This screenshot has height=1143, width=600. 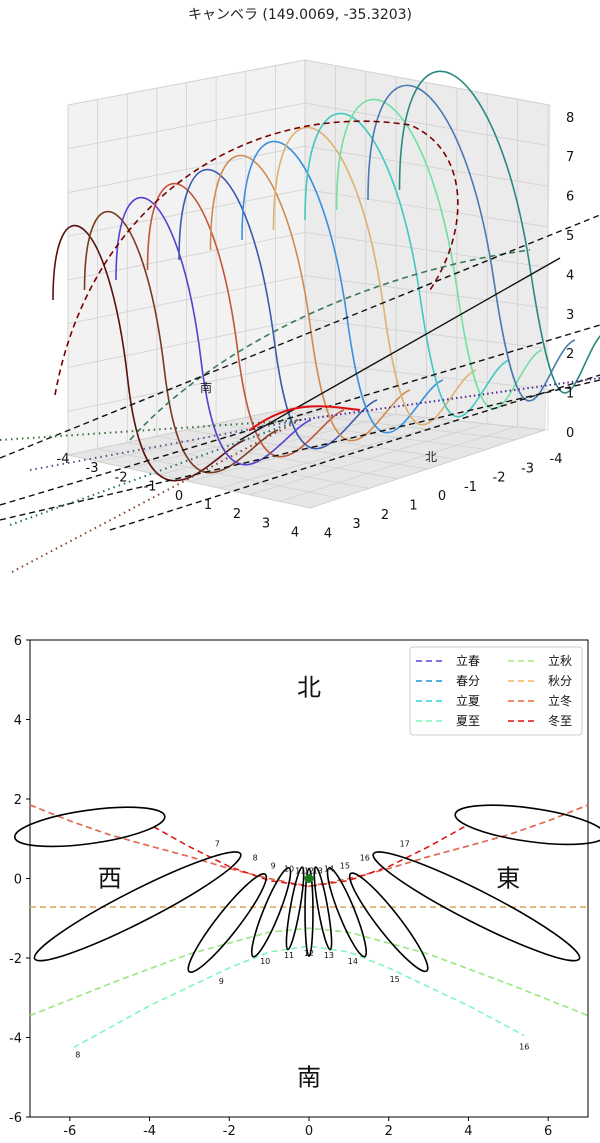 What do you see at coordinates (329, 868) in the screenshot?
I see `hour-label: 14` at bounding box center [329, 868].